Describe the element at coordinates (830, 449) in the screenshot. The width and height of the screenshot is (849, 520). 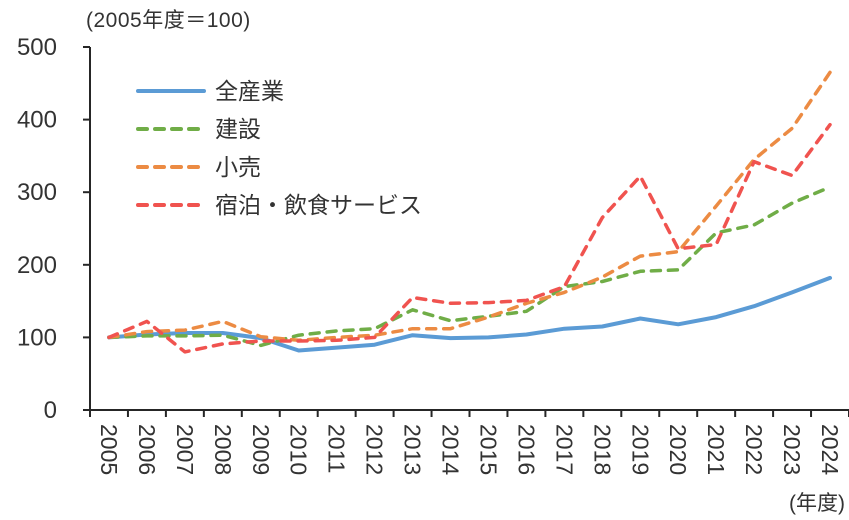
I see `x-tick-label: 2024` at that location.